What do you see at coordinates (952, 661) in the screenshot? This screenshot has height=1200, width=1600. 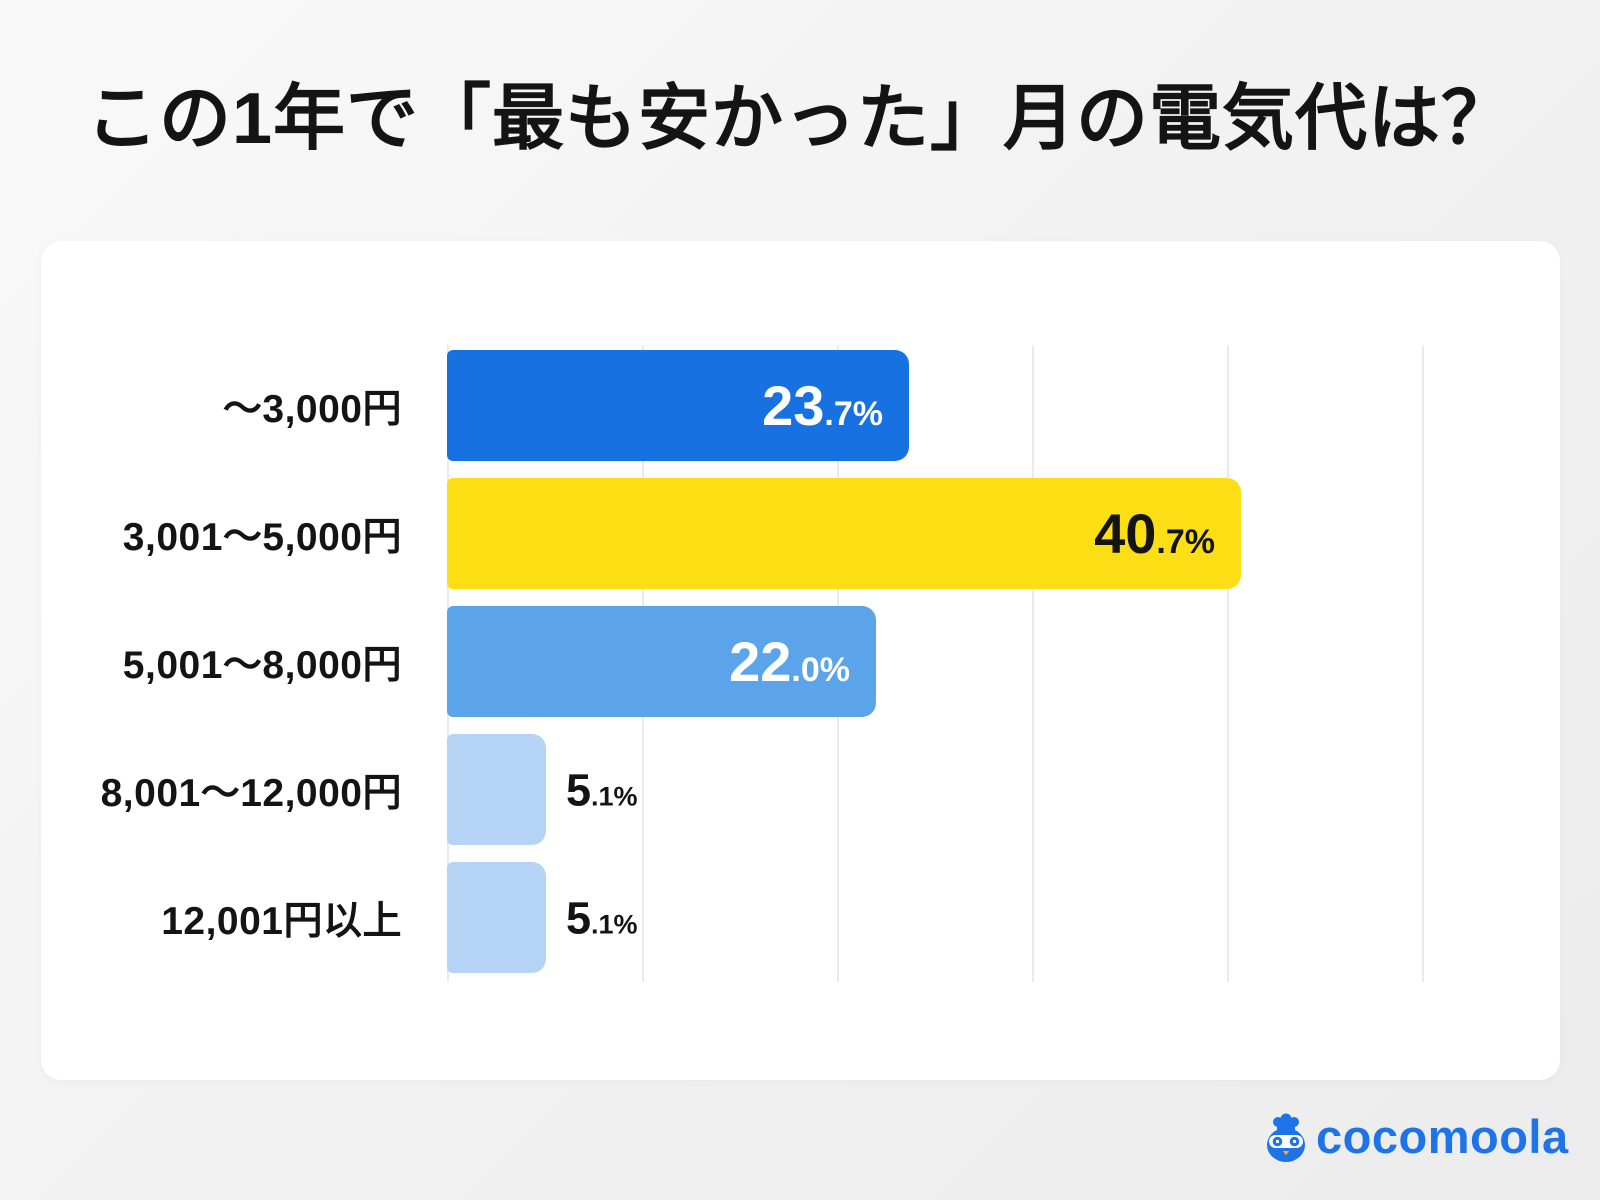 I see `bar-zone: 22.0%` at bounding box center [952, 661].